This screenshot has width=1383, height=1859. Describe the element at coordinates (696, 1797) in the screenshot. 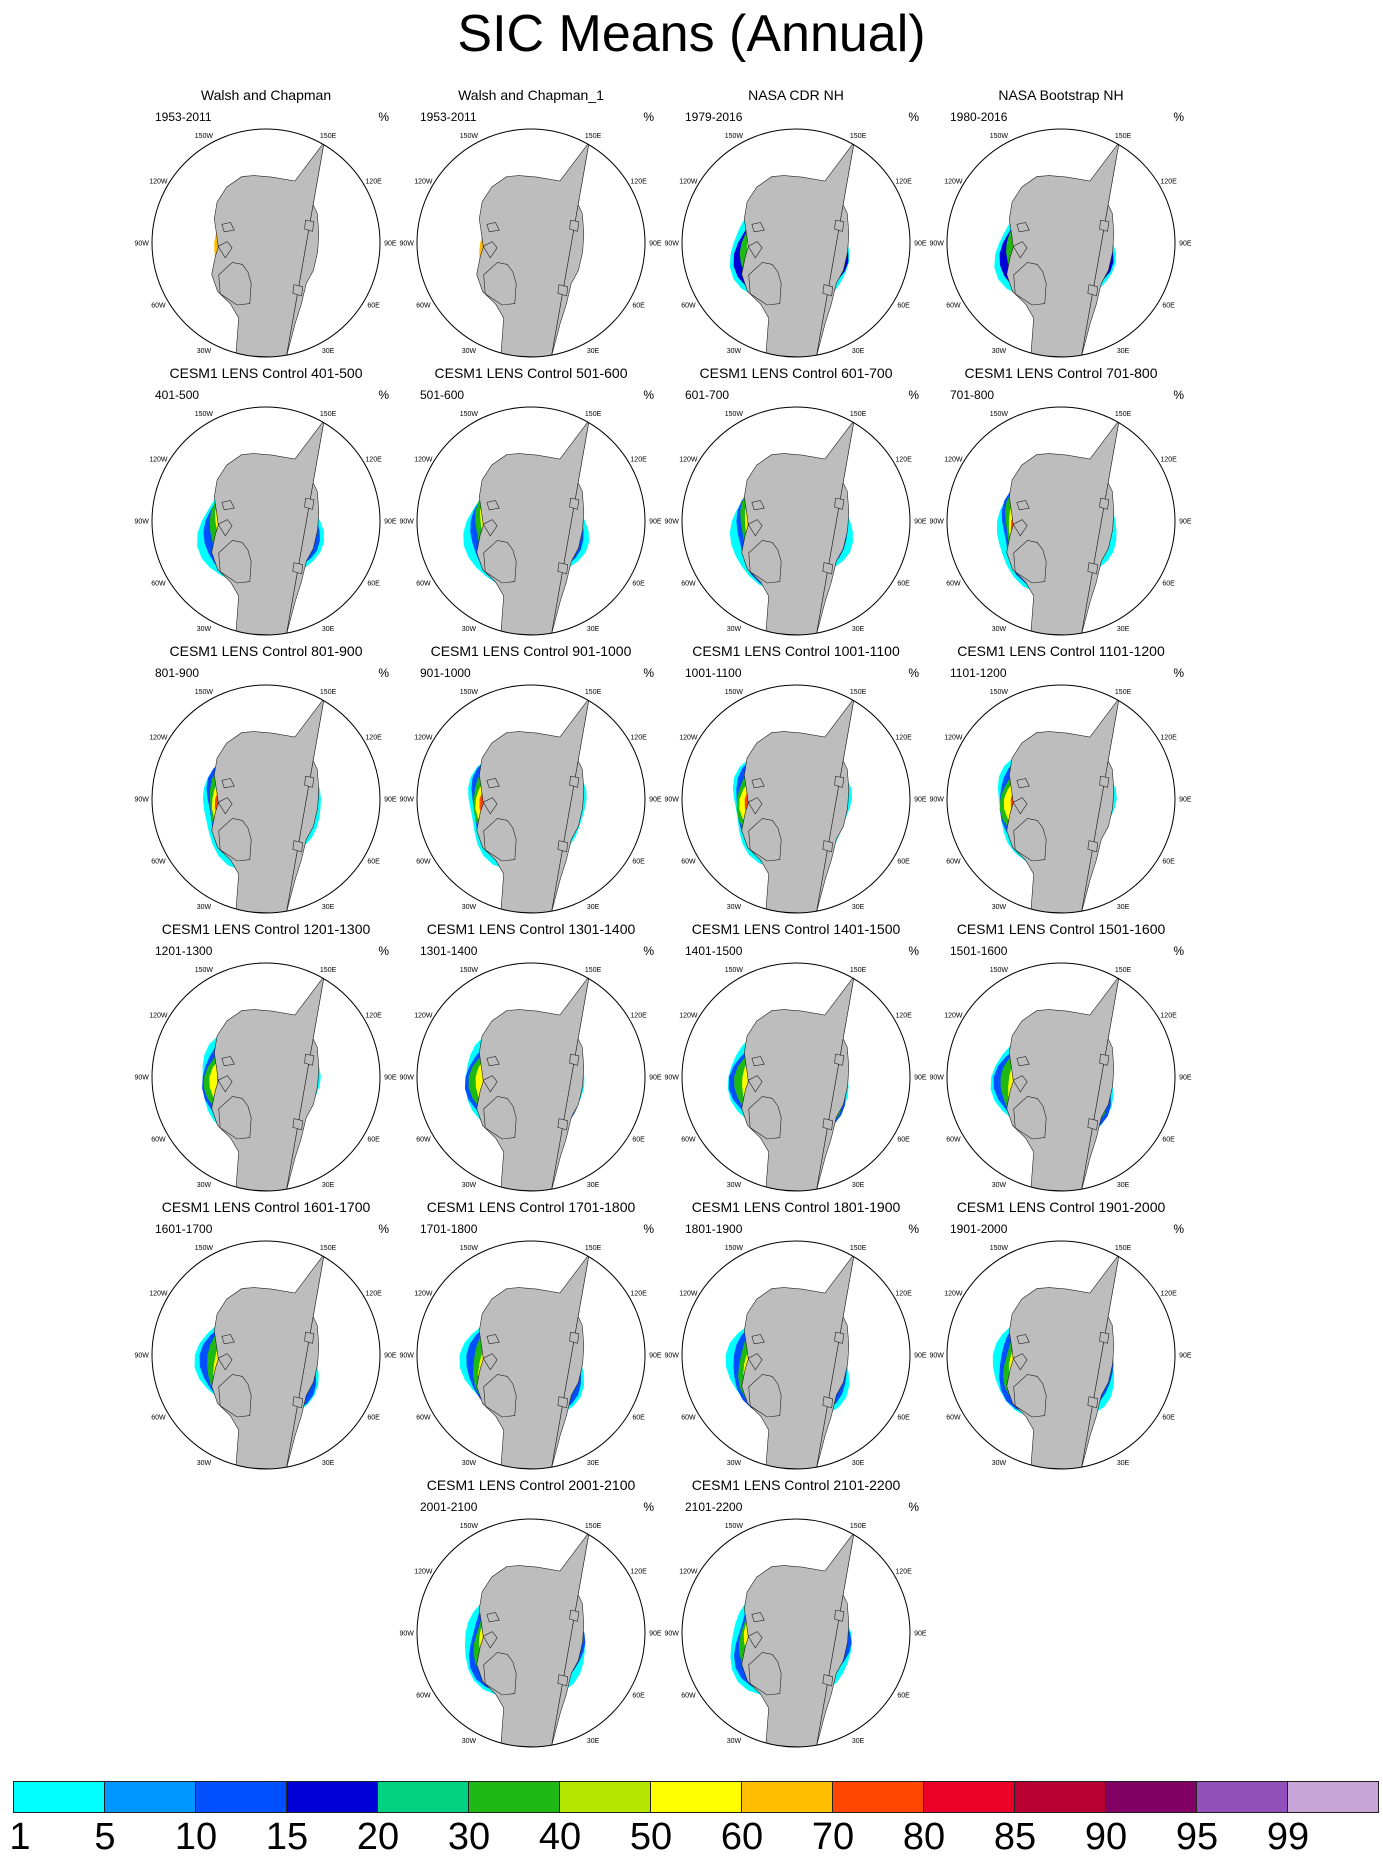

I see `colorbar` at that location.